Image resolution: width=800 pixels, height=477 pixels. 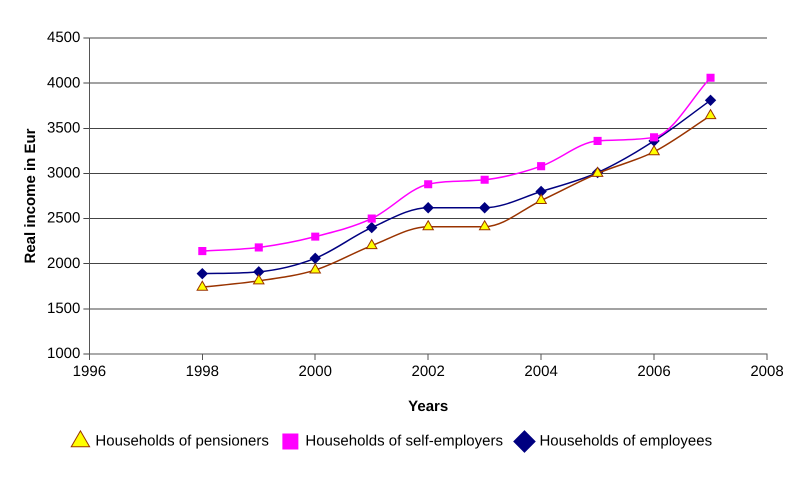 I want to click on x-tick-label: 2000, so click(x=315, y=371).